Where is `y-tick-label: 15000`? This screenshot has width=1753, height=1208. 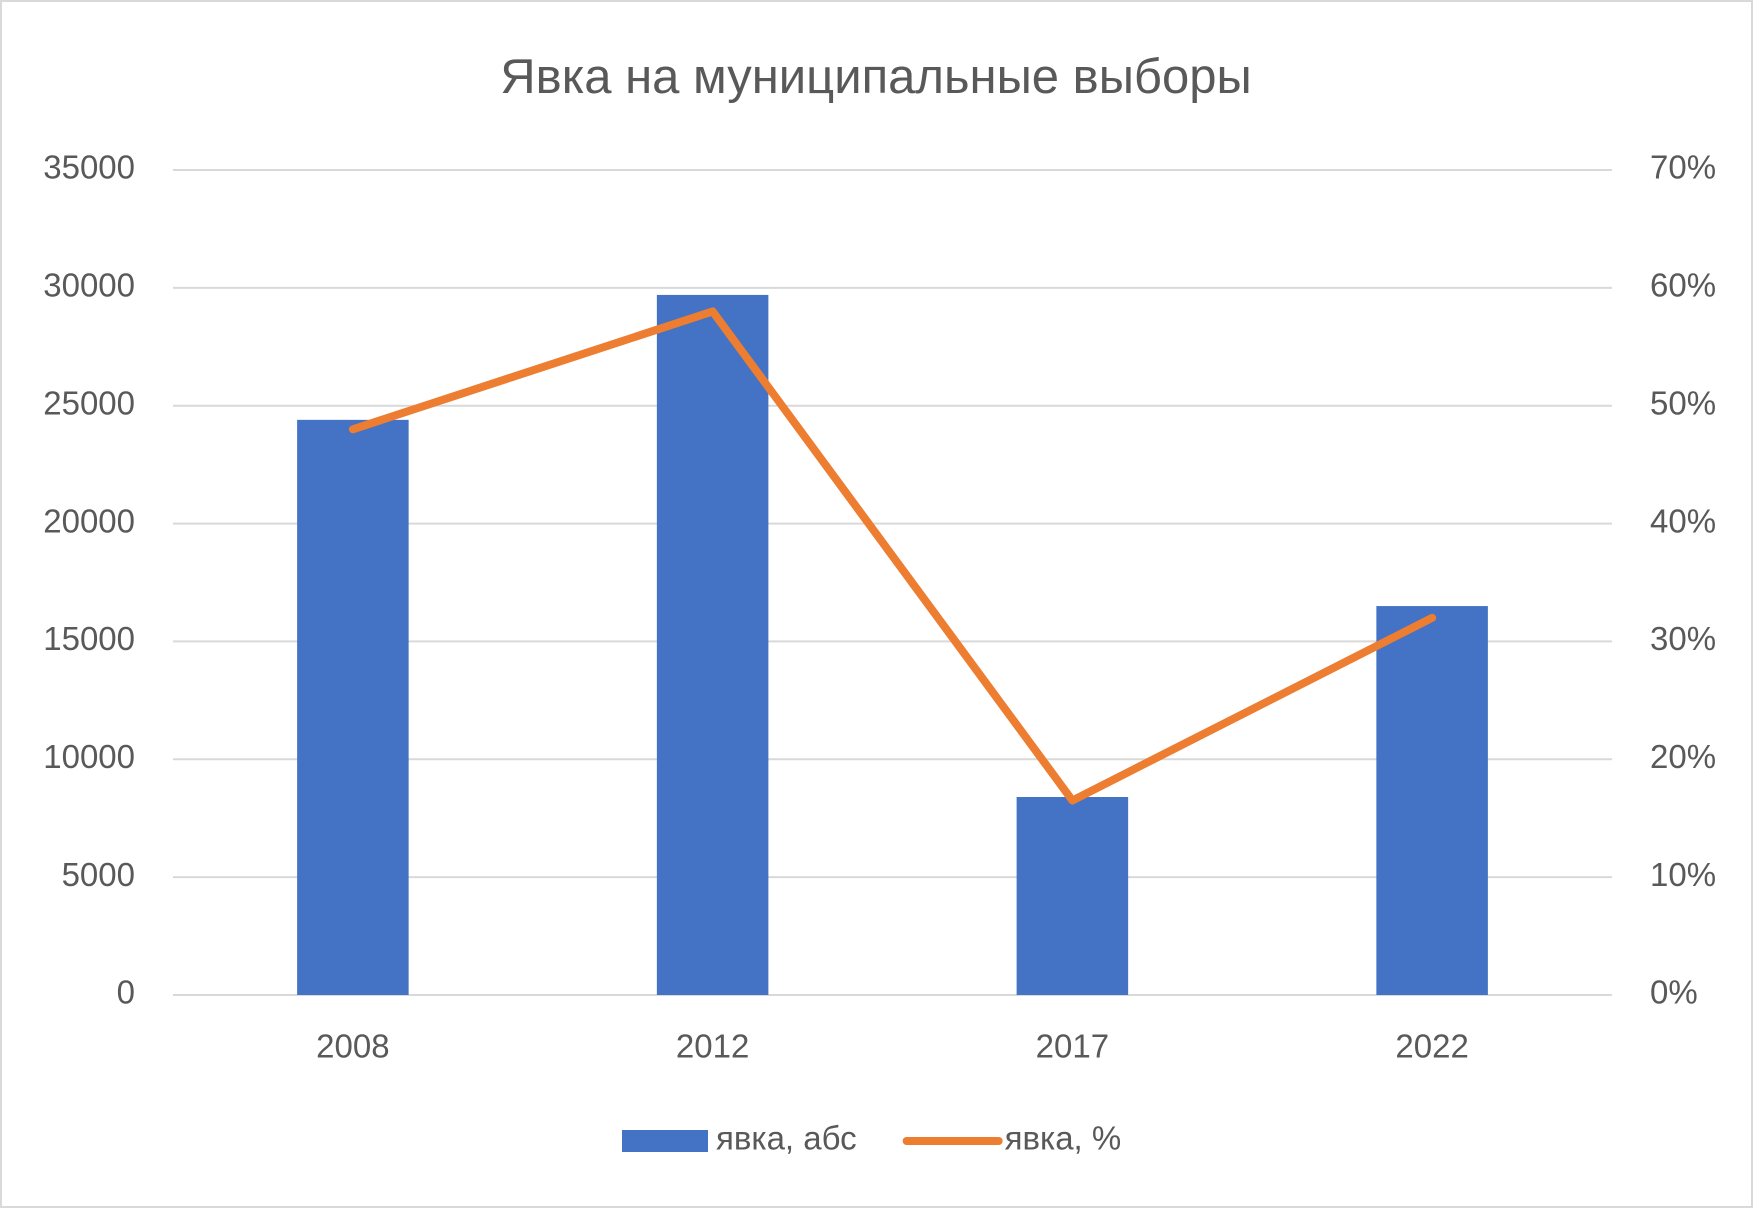 y-tick-label: 15000 is located at coordinates (89, 638).